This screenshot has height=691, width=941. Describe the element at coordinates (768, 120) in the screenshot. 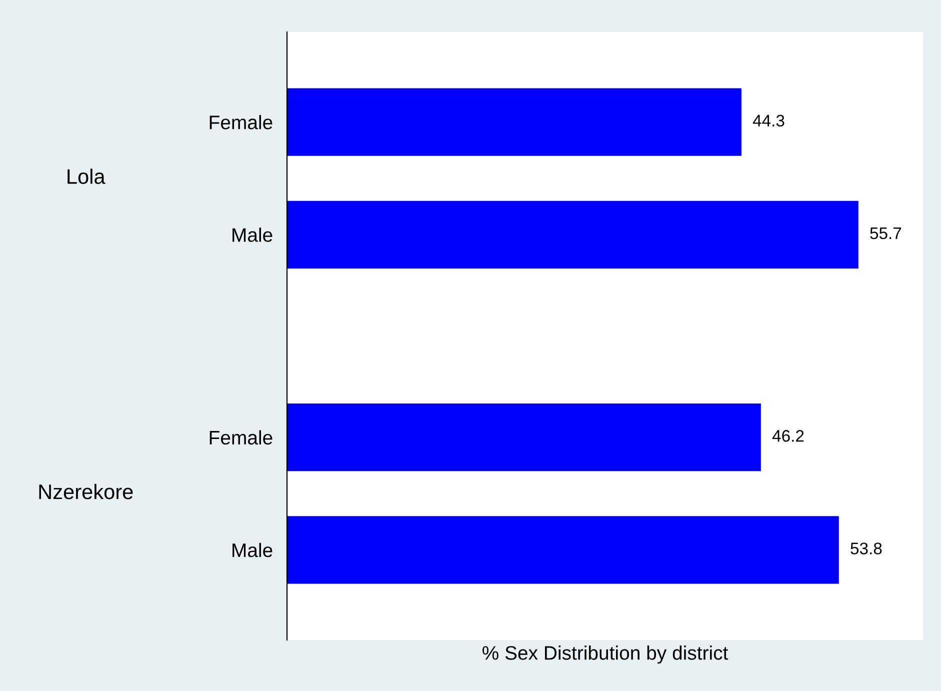

I see `data-label: 44.3` at that location.